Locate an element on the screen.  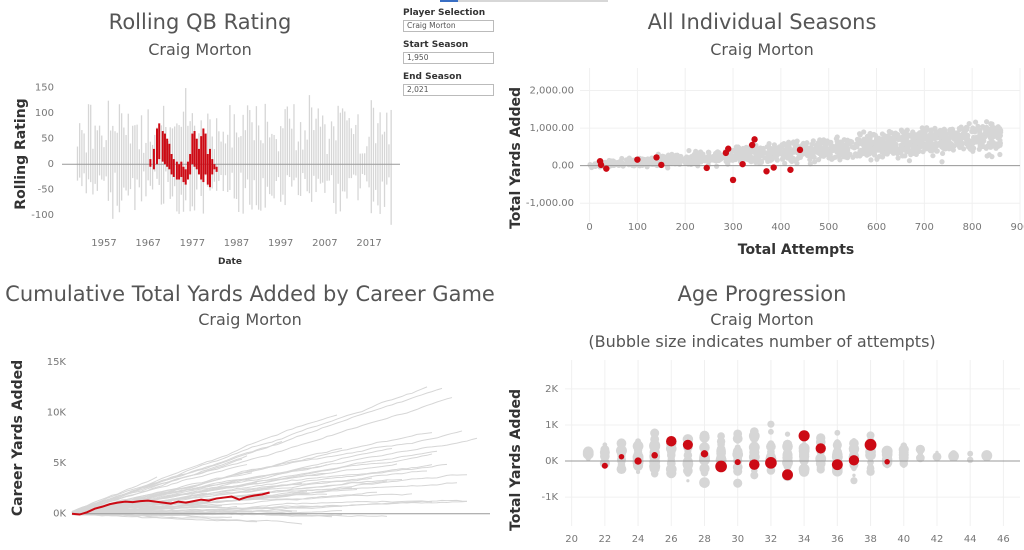
x-tick-label: 1977 is located at coordinates (192, 243).